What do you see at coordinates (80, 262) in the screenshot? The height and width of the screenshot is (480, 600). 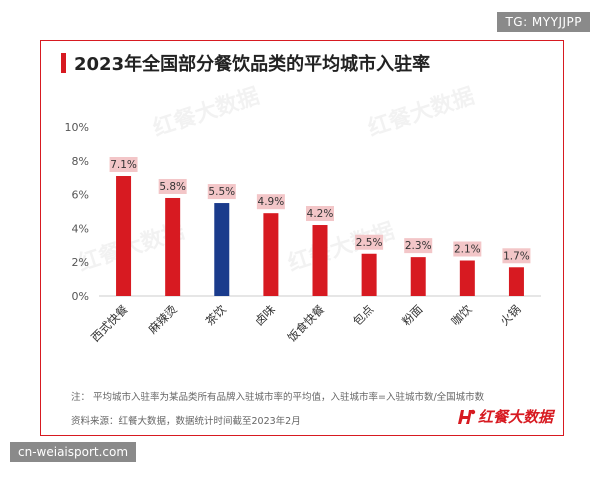 I see `y-tick-label: 2%` at bounding box center [80, 262].